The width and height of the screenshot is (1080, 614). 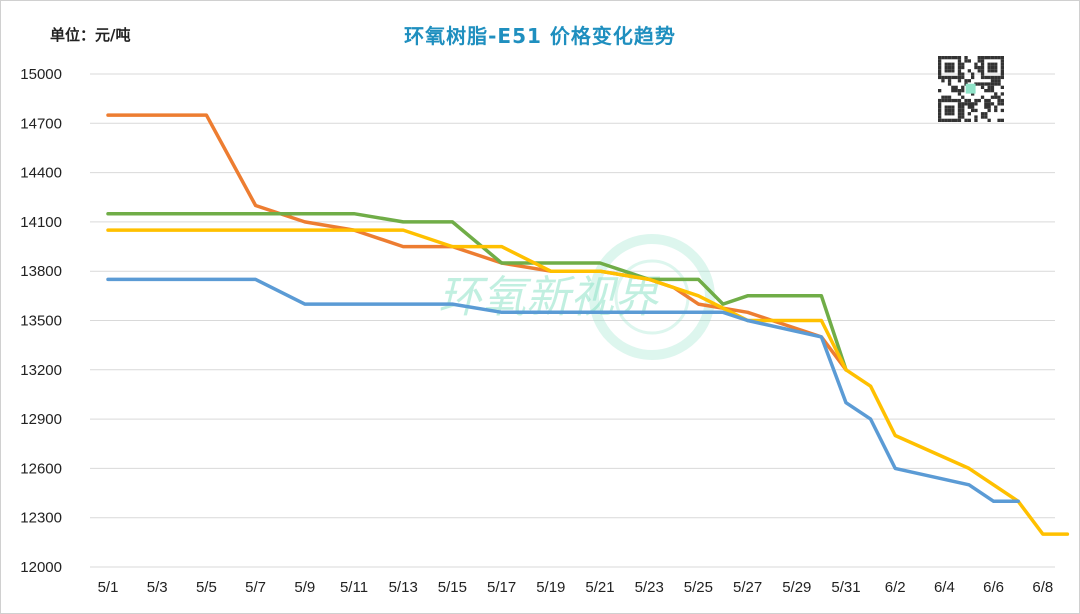 What do you see at coordinates (157, 587) in the screenshot?
I see `x-tick-label: 5/3` at bounding box center [157, 587].